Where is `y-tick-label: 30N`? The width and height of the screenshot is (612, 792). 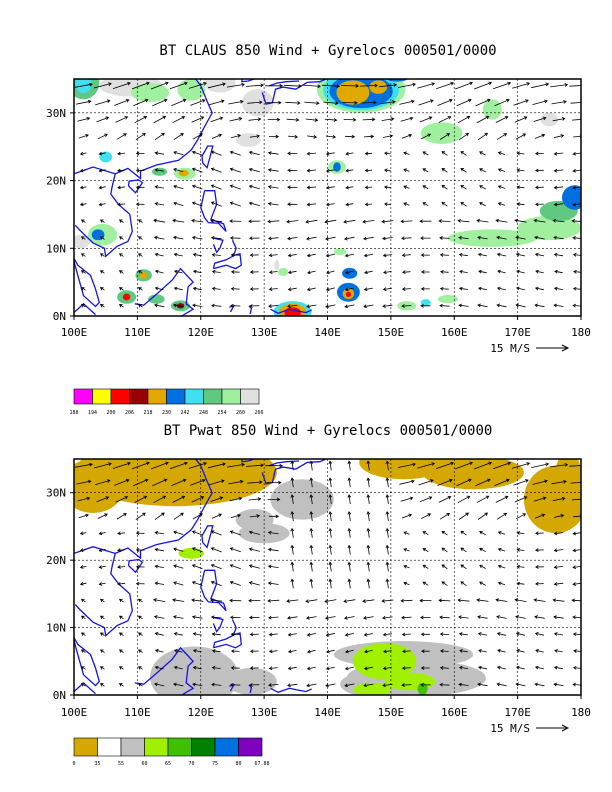
y-tick-label: 30N is located at coordinates (56, 493).